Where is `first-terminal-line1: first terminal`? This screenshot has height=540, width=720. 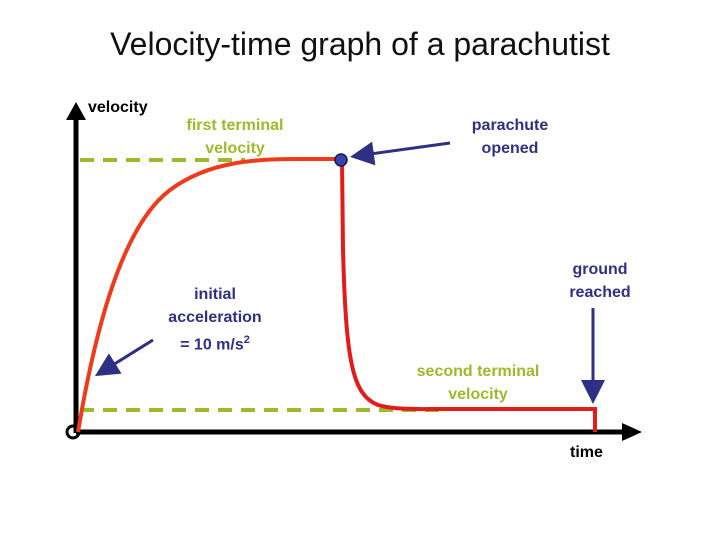 first-terminal-line1: first terminal is located at coordinates (235, 125).